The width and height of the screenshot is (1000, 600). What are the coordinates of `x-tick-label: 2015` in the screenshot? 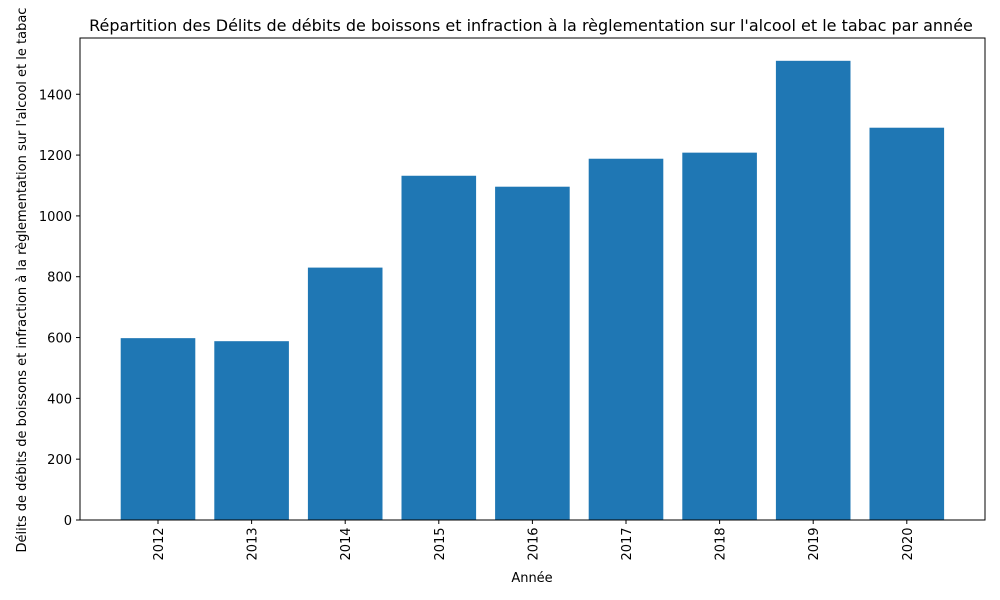 It's located at (440, 543).